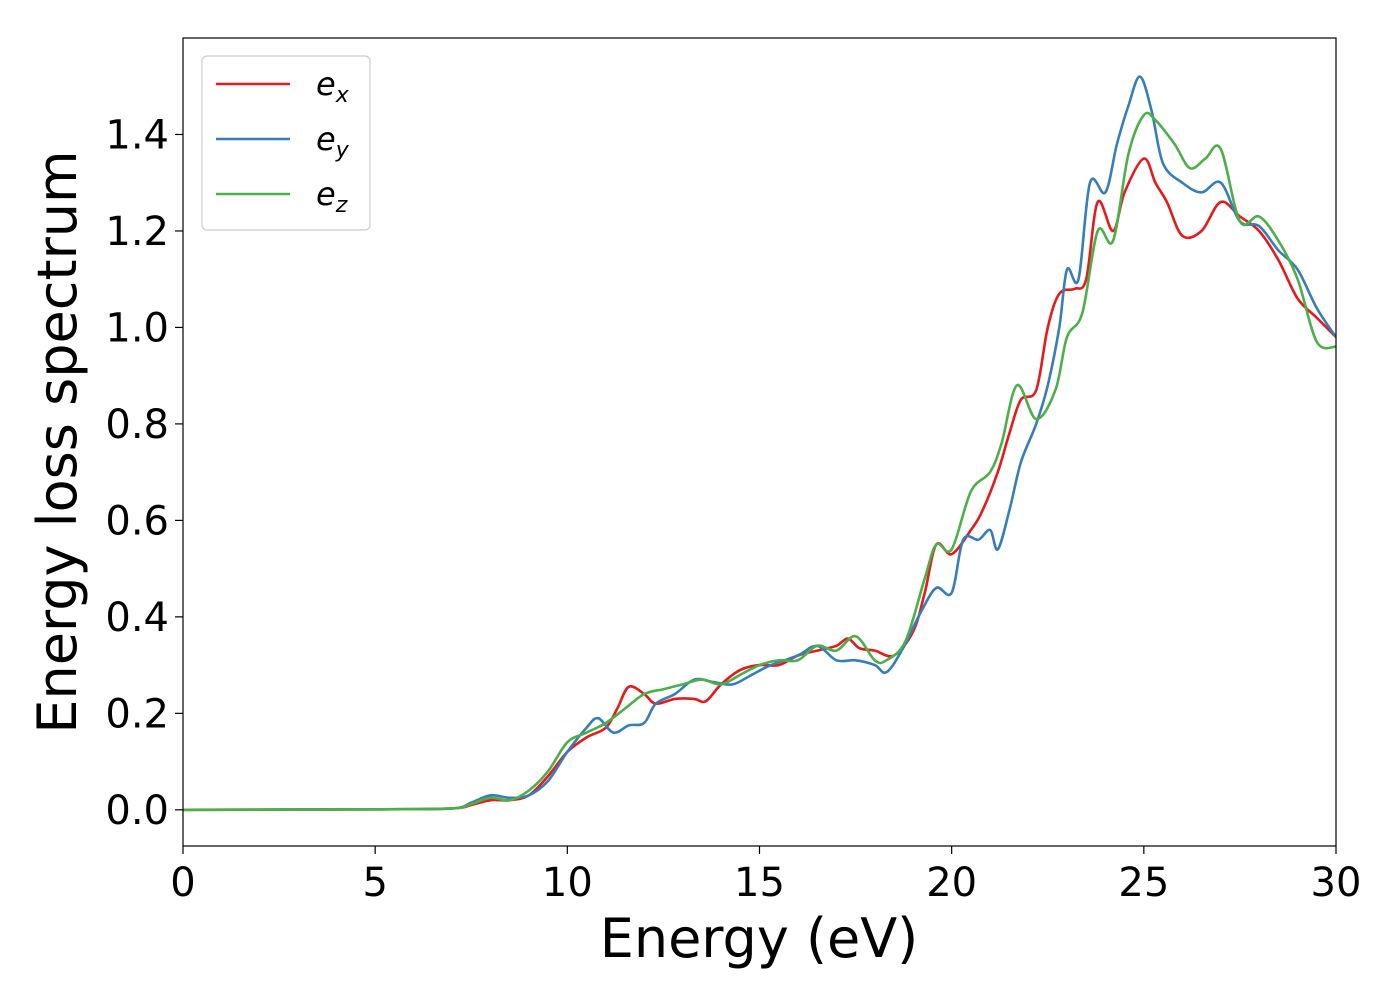 This screenshot has height=1000, width=1400. Describe the element at coordinates (137, 232) in the screenshot. I see `y-tick-label: 1.2` at that location.